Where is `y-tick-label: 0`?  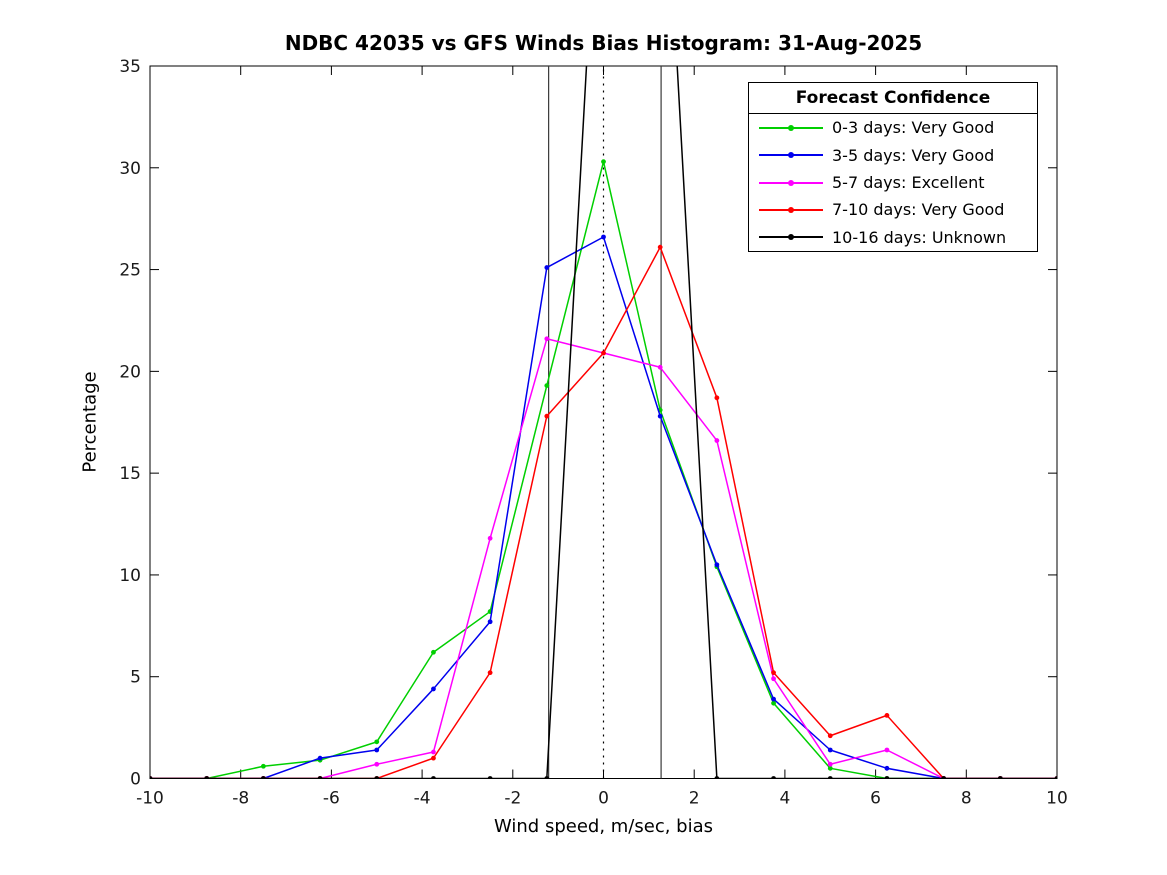 y-tick-label: 0 is located at coordinates (135, 780).